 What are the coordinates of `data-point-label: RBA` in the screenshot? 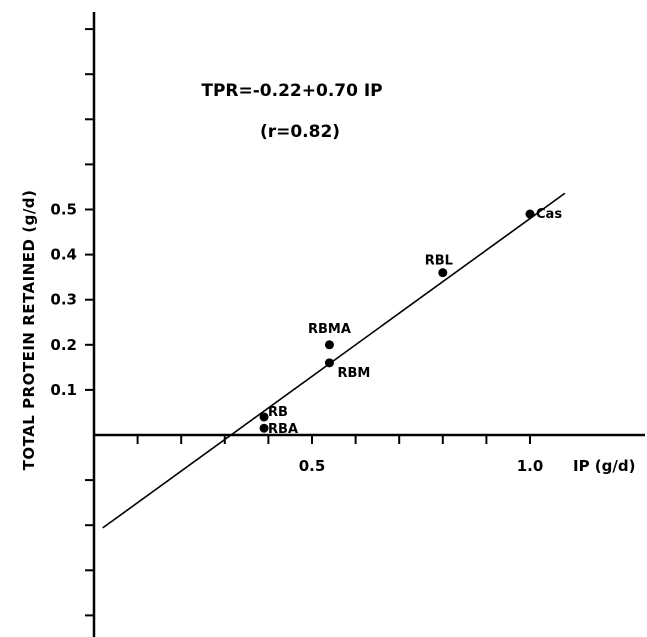 It's located at (283, 429).